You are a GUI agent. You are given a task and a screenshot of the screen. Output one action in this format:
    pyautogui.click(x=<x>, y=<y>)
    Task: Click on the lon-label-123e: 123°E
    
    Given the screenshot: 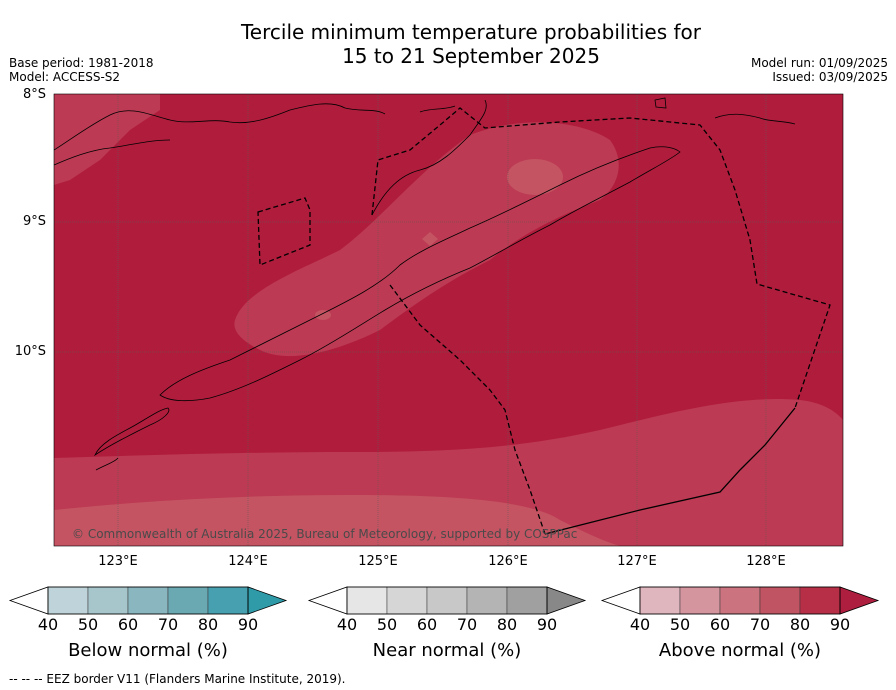 What is the action you would take?
    pyautogui.click(x=118, y=561)
    